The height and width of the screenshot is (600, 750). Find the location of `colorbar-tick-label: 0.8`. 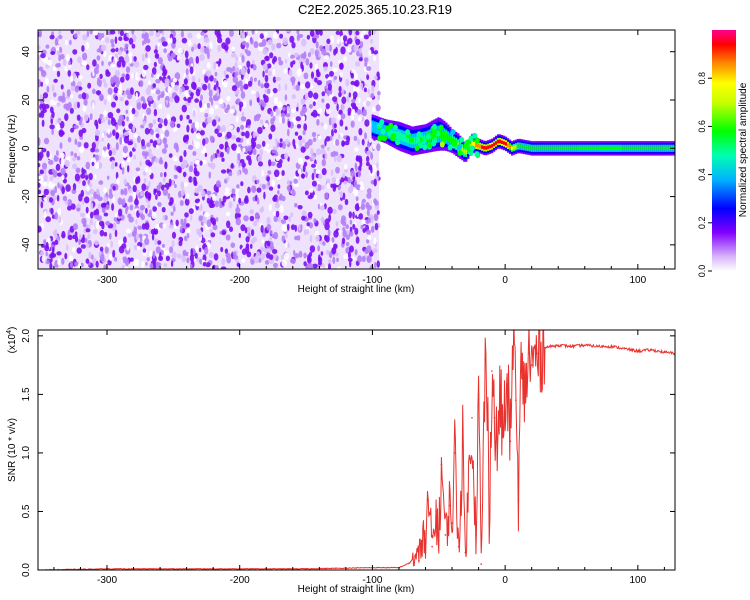

colorbar-tick-label: 0.8 is located at coordinates (702, 78).